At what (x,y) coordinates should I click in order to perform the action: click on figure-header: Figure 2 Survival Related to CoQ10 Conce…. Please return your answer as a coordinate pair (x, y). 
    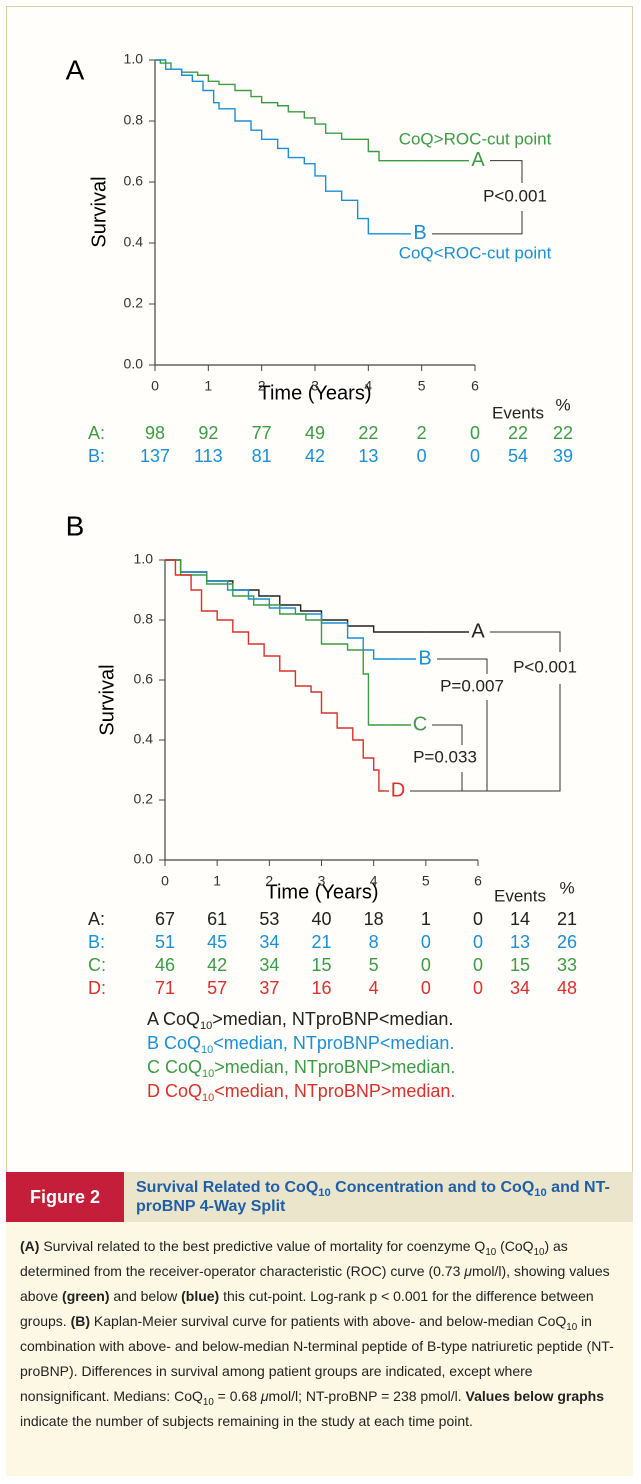
    Looking at the image, I should click on (319, 1197).